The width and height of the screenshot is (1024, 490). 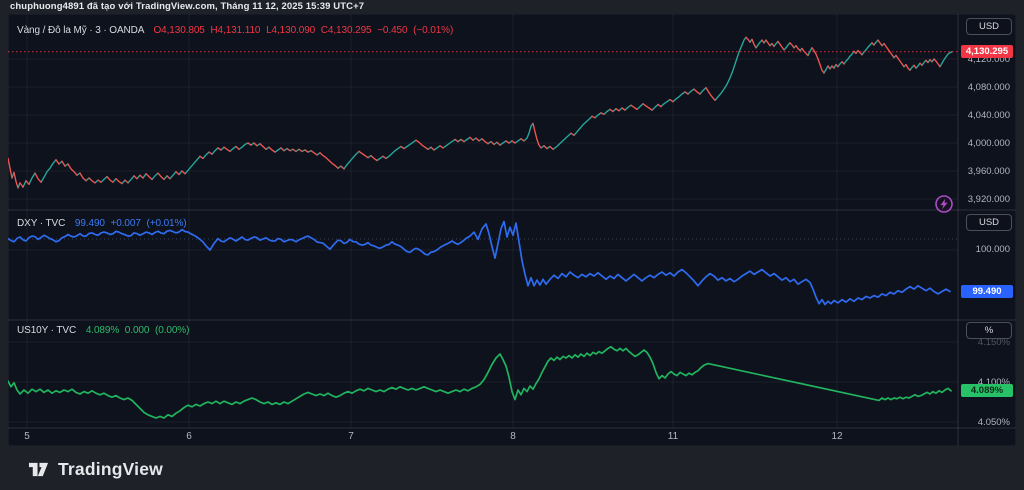 What do you see at coordinates (989, 26) in the screenshot?
I see `currency-button-gold: USD` at bounding box center [989, 26].